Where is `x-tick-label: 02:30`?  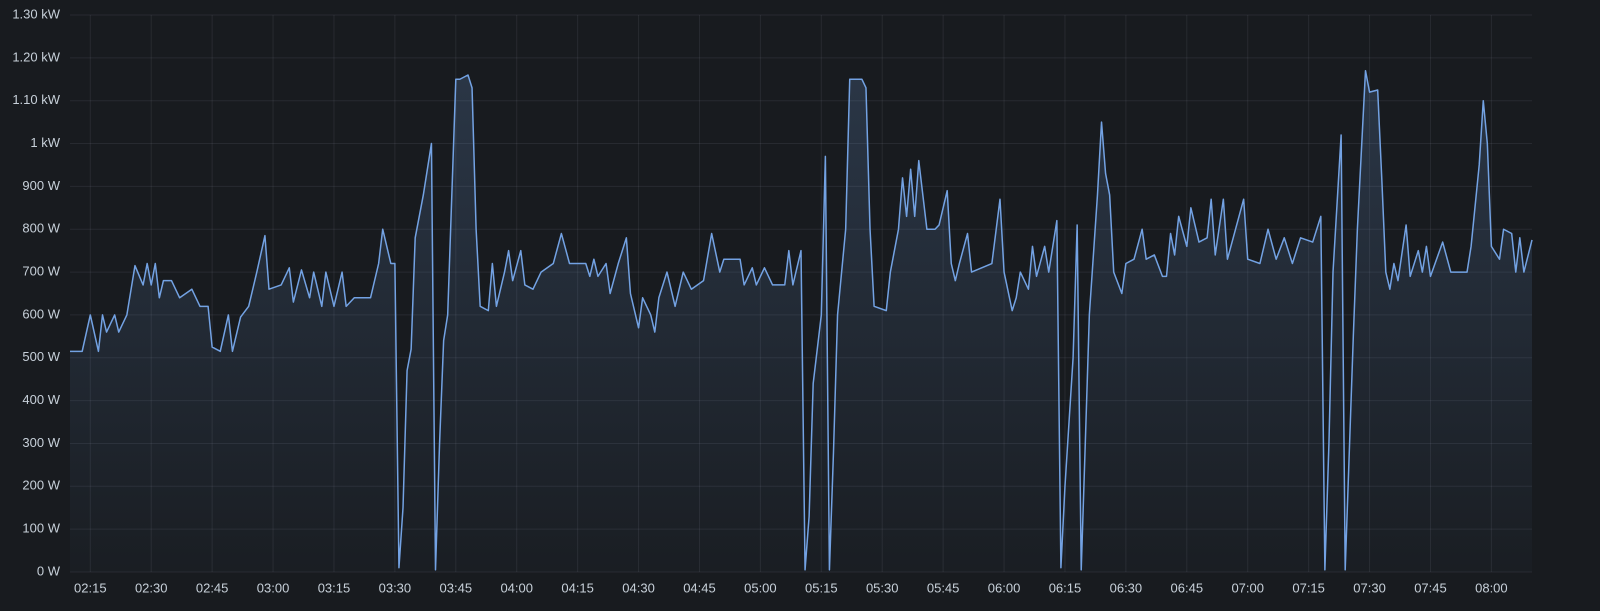 x-tick-label: 02:30 is located at coordinates (151, 587).